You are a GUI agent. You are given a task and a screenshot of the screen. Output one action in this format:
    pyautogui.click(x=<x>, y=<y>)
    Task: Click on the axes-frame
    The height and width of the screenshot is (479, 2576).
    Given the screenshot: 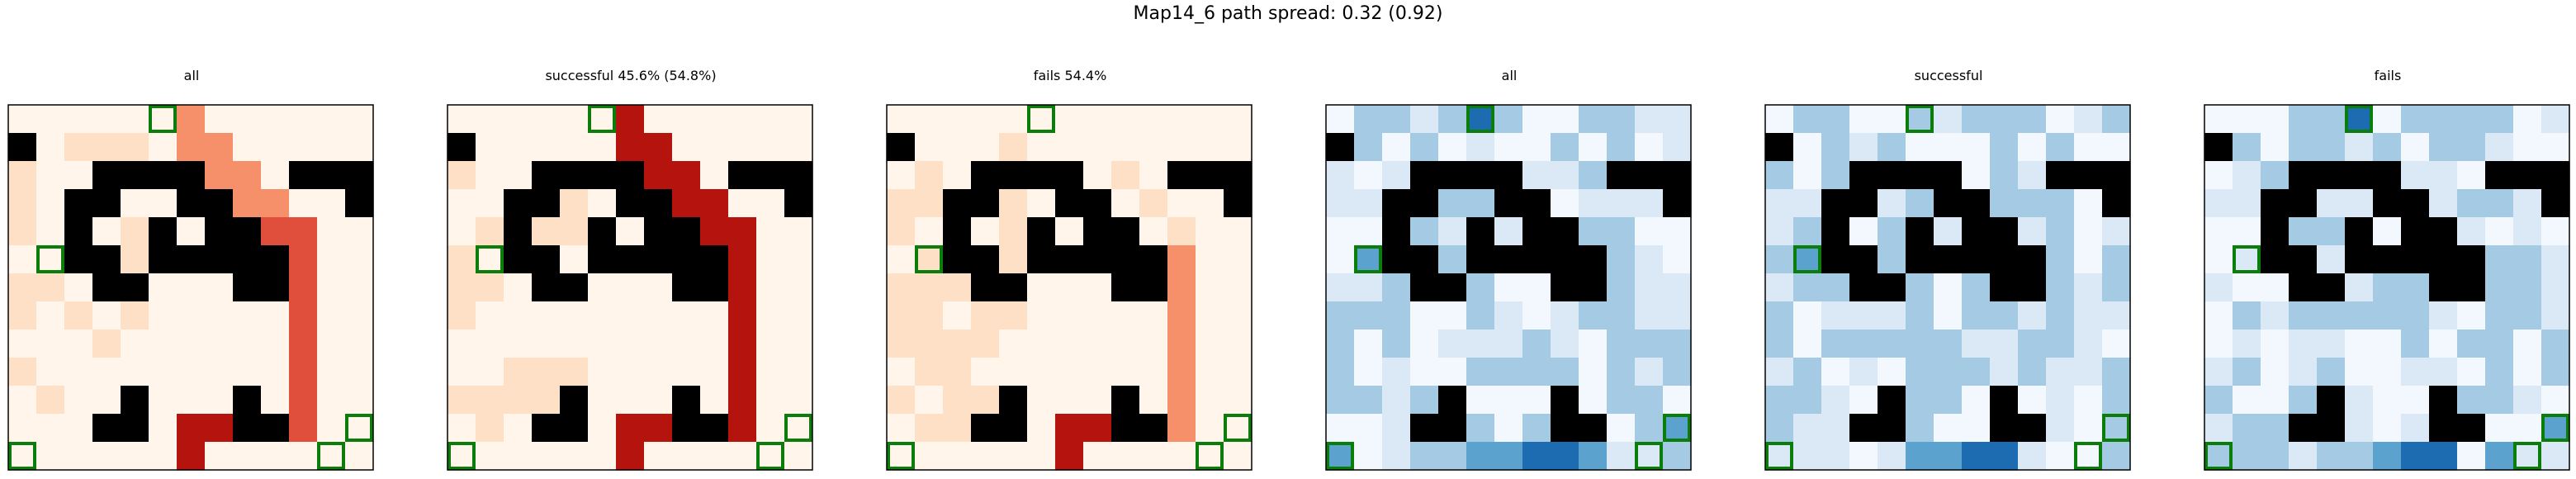 What is the action you would take?
    pyautogui.click(x=1508, y=288)
    